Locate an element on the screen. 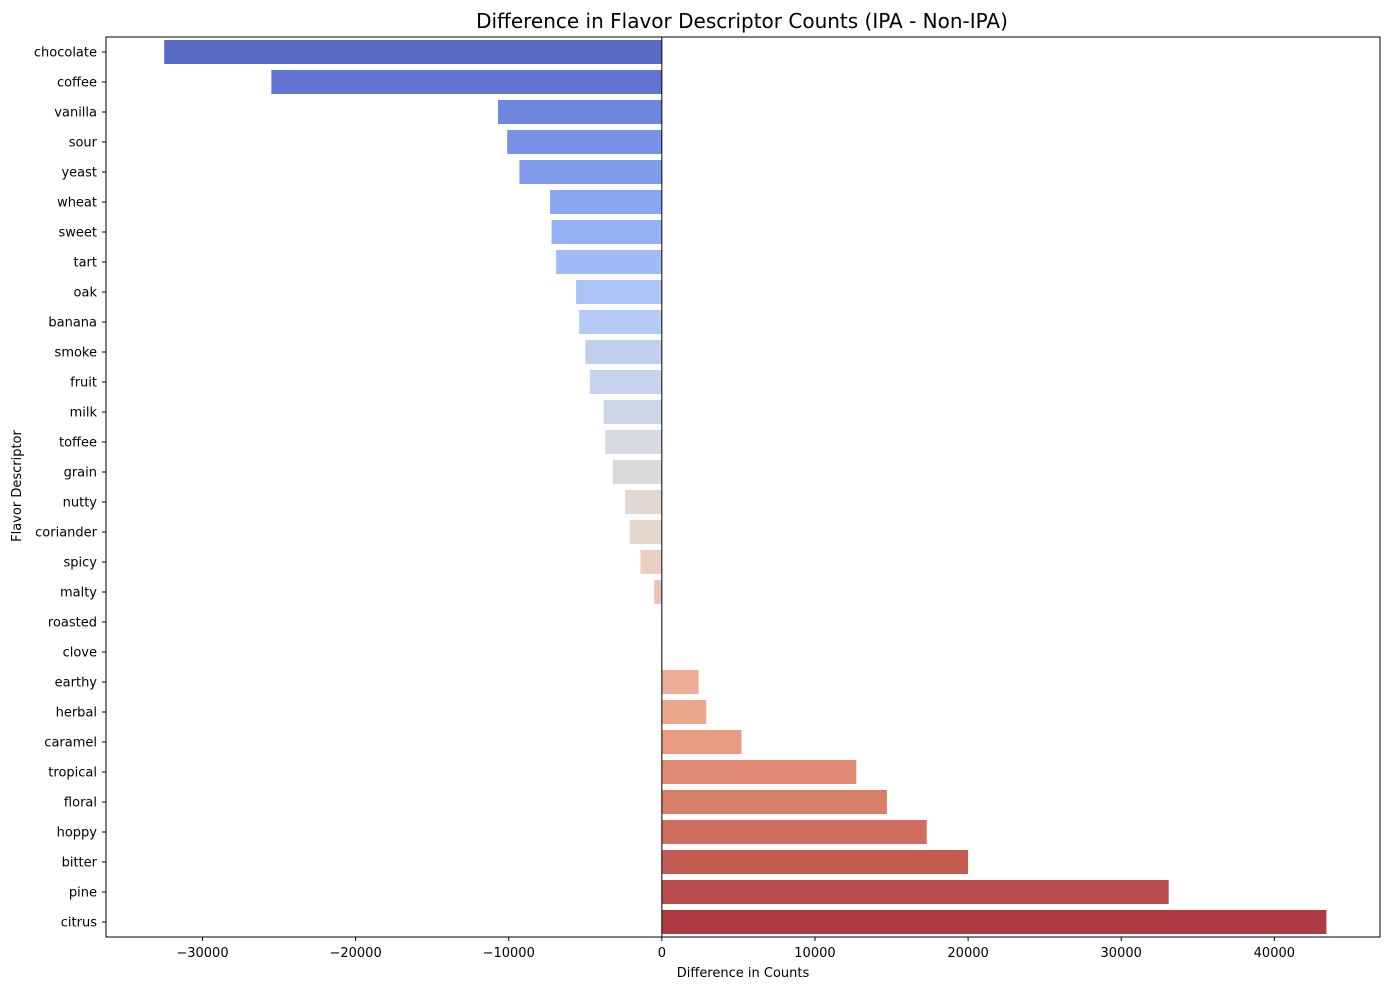 This screenshot has height=993, width=1389. bar-bitter is located at coordinates (815, 862).